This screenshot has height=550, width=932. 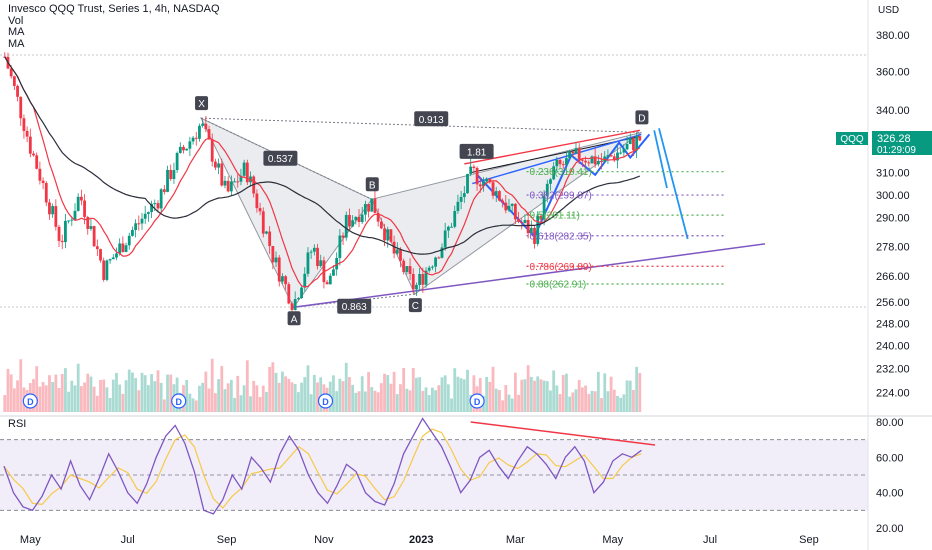 What do you see at coordinates (641, 118) in the screenshot?
I see `harmonic-point-label: D` at bounding box center [641, 118].